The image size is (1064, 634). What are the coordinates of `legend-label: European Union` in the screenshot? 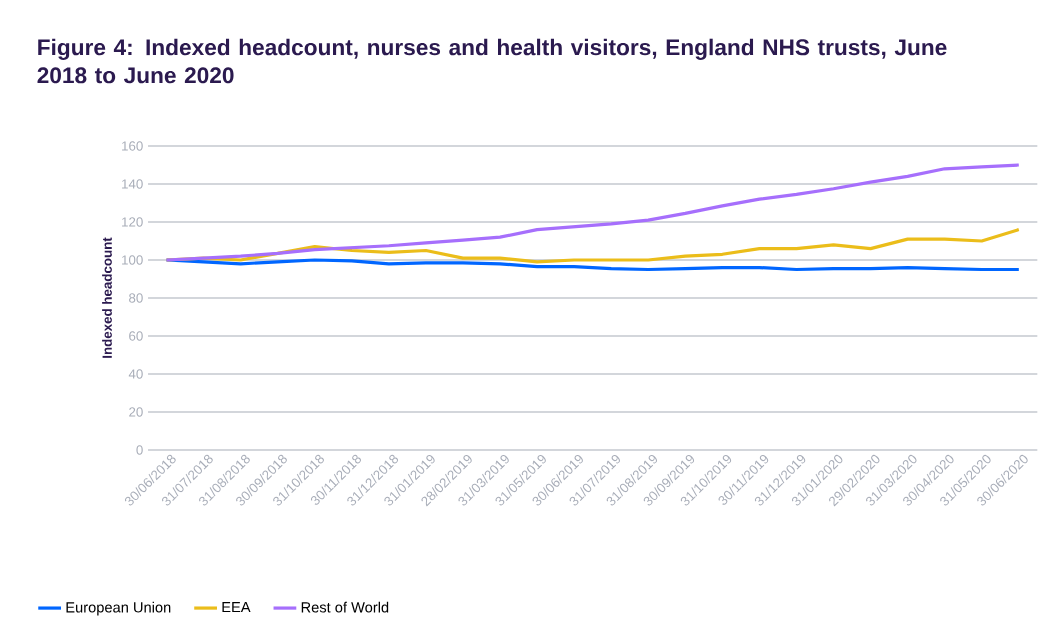 It's located at (118, 608).